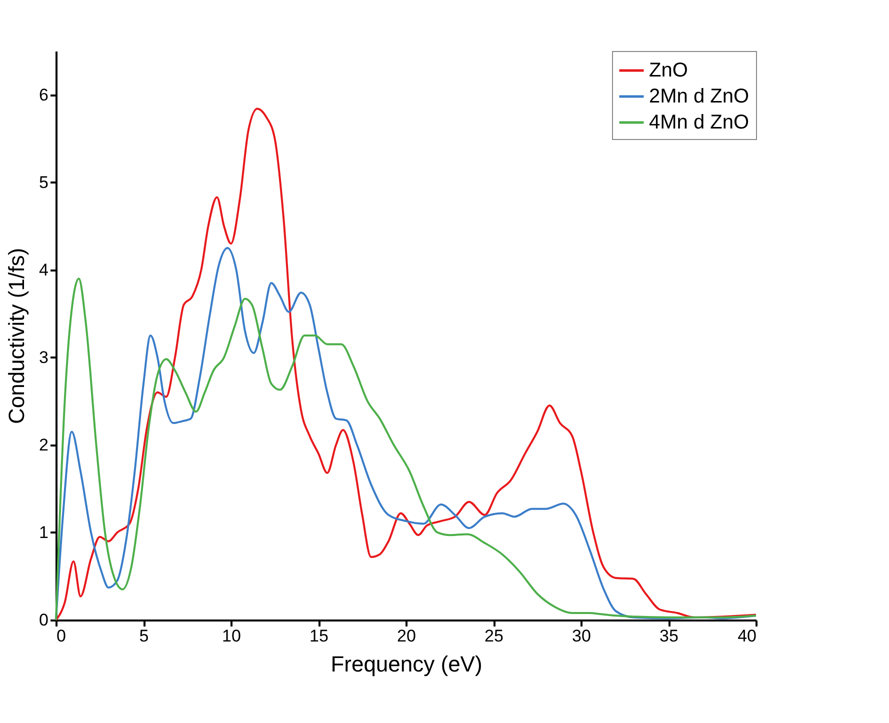 The image size is (889, 723). Describe the element at coordinates (494, 636) in the screenshot. I see `x-tick-label: 25` at that location.